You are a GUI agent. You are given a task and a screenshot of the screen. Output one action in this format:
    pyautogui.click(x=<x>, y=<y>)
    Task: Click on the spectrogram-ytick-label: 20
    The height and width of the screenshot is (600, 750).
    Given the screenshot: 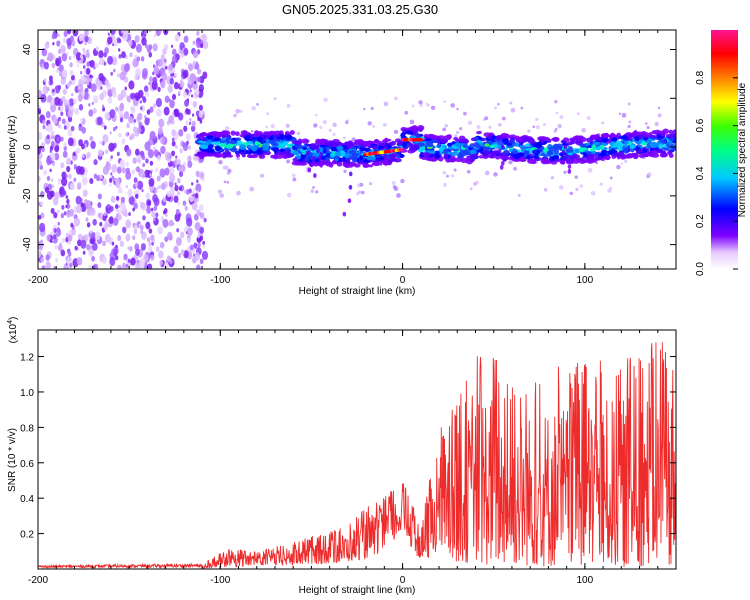 What is the action you would take?
    pyautogui.click(x=27, y=98)
    